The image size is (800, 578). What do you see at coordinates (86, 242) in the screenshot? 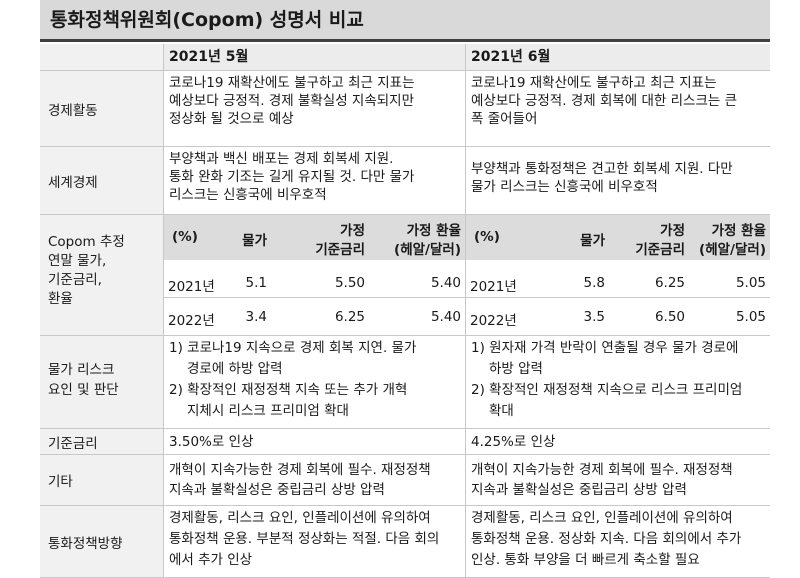
I see `row-label-text: Copom 추정` at bounding box center [86, 242].